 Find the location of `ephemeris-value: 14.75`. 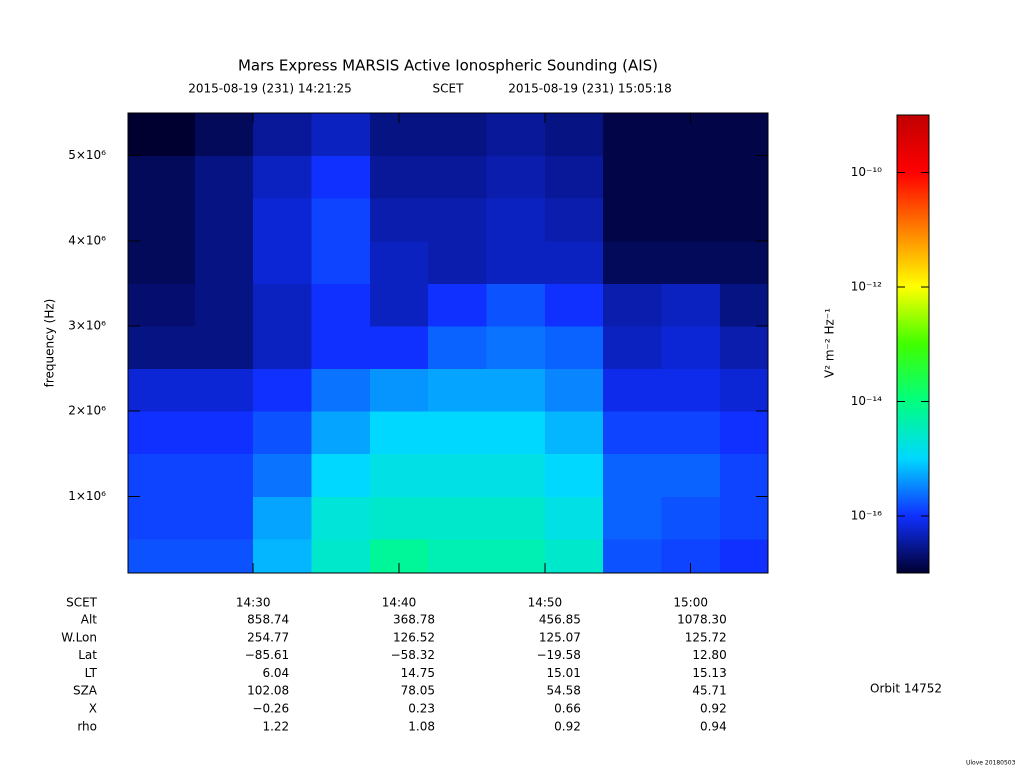

ephemeris-value: 14.75 is located at coordinates (418, 673).